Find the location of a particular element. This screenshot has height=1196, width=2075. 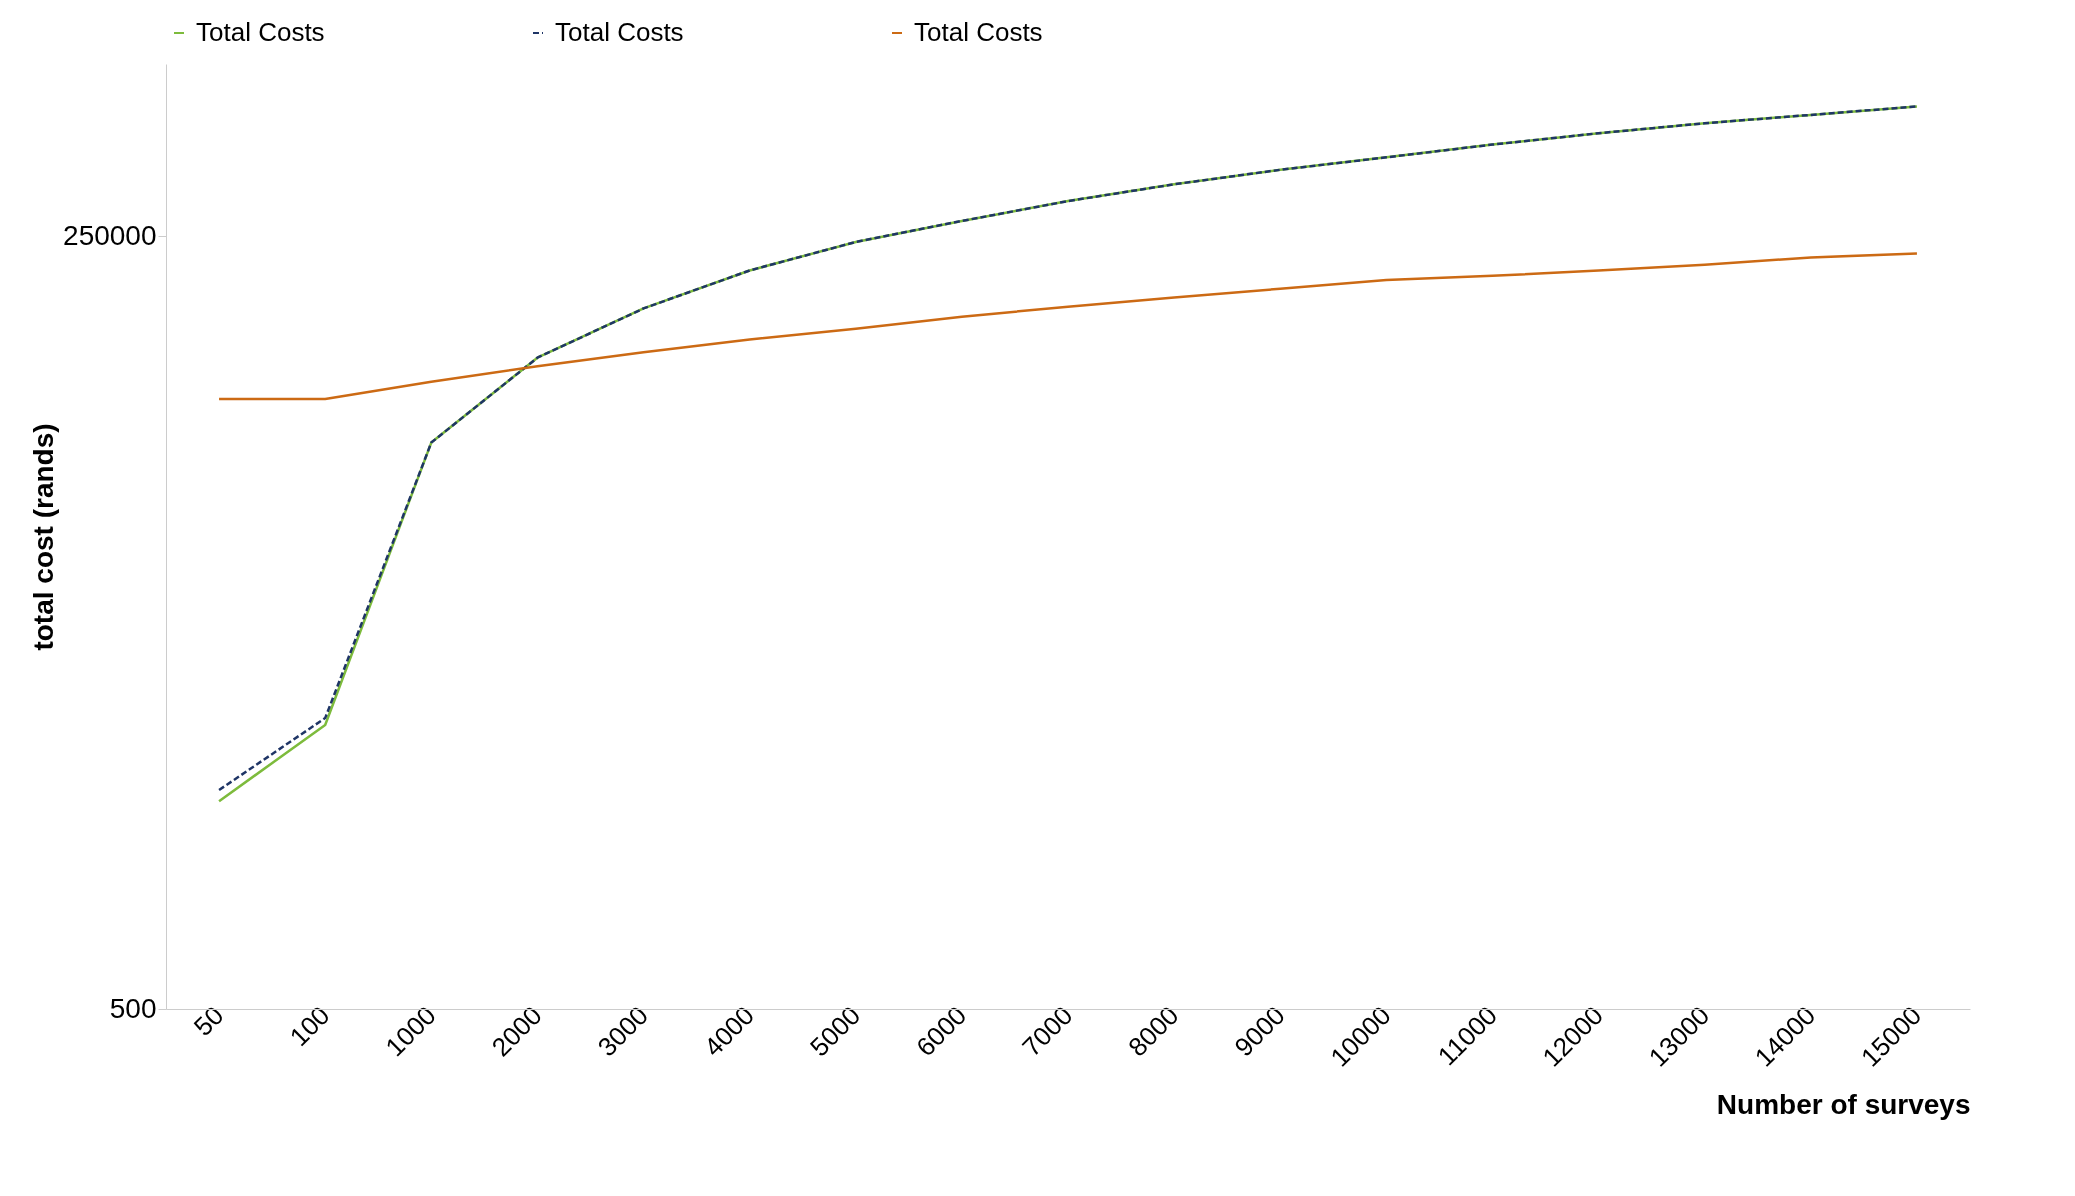

x-tick-label: 100 is located at coordinates (309, 1026).